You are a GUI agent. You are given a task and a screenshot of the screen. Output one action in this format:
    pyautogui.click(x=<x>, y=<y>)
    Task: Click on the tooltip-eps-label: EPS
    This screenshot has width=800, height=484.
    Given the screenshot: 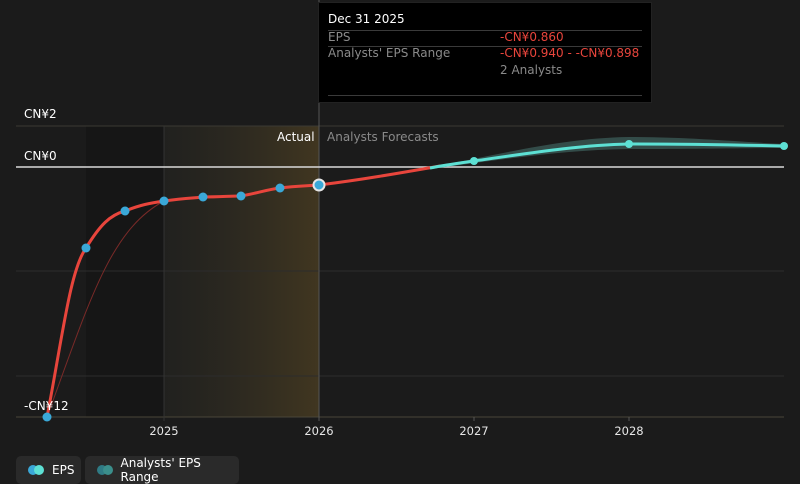 What is the action you would take?
    pyautogui.click(x=339, y=37)
    